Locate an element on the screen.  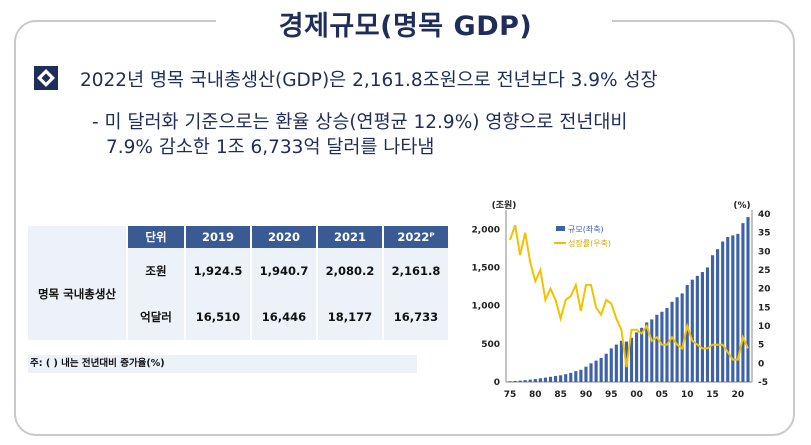
right-tick-label: 35 is located at coordinates (764, 234).